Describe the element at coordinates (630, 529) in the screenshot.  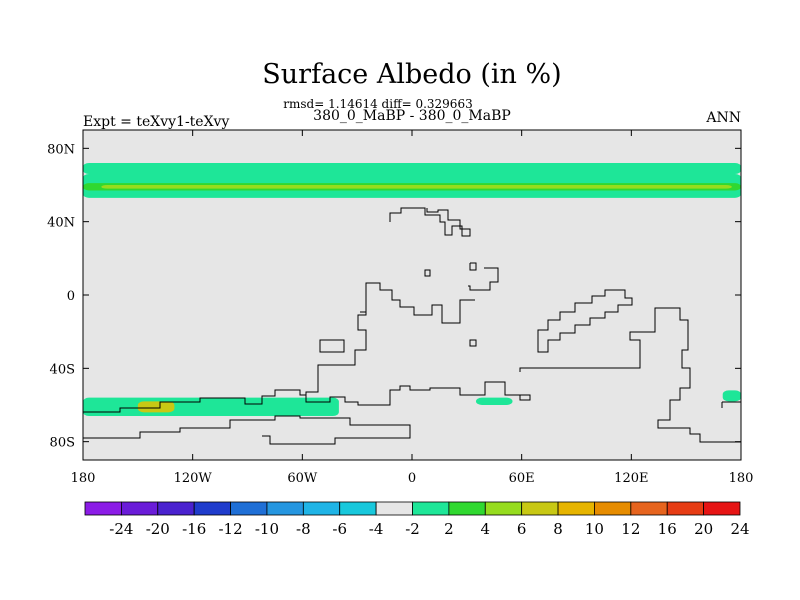
I see `colorbar-label-14: 12` at that location.